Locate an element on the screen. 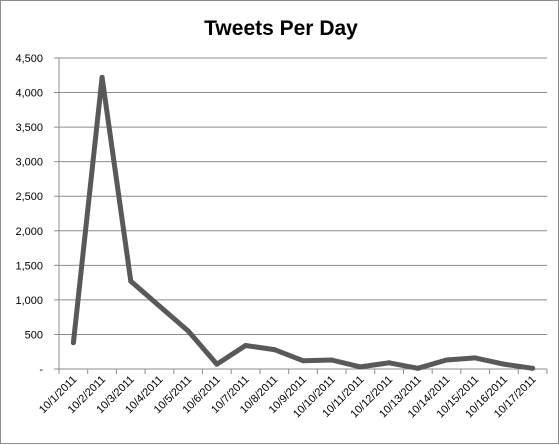  y-tick-label: 2,000 is located at coordinates (29, 232).